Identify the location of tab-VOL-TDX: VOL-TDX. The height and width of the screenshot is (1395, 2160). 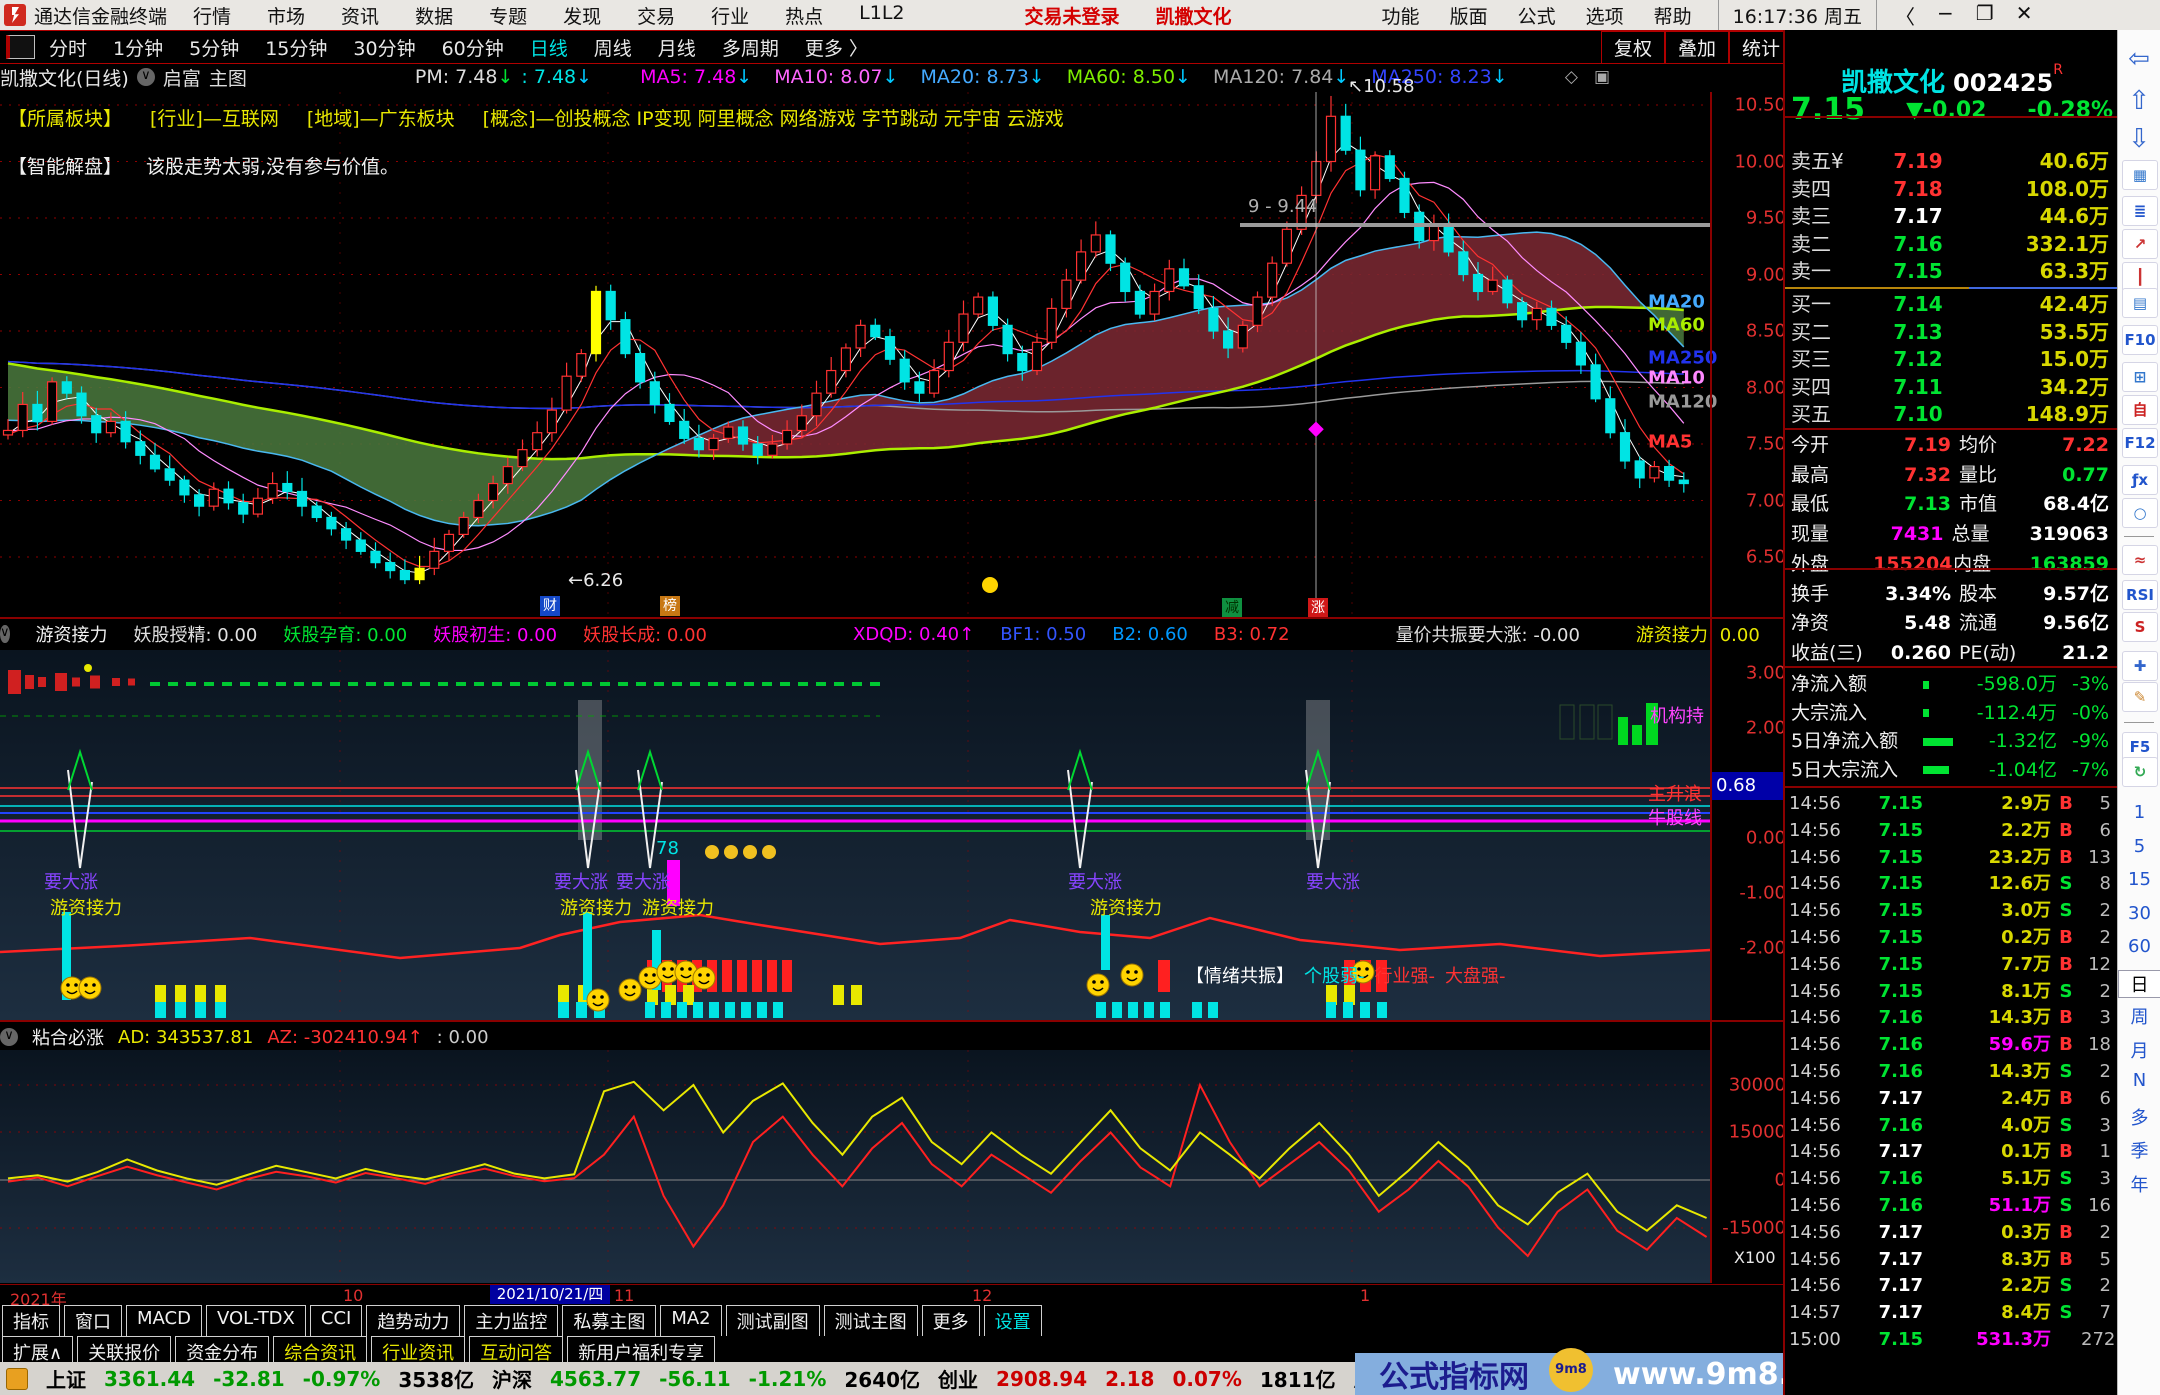
(255, 1321).